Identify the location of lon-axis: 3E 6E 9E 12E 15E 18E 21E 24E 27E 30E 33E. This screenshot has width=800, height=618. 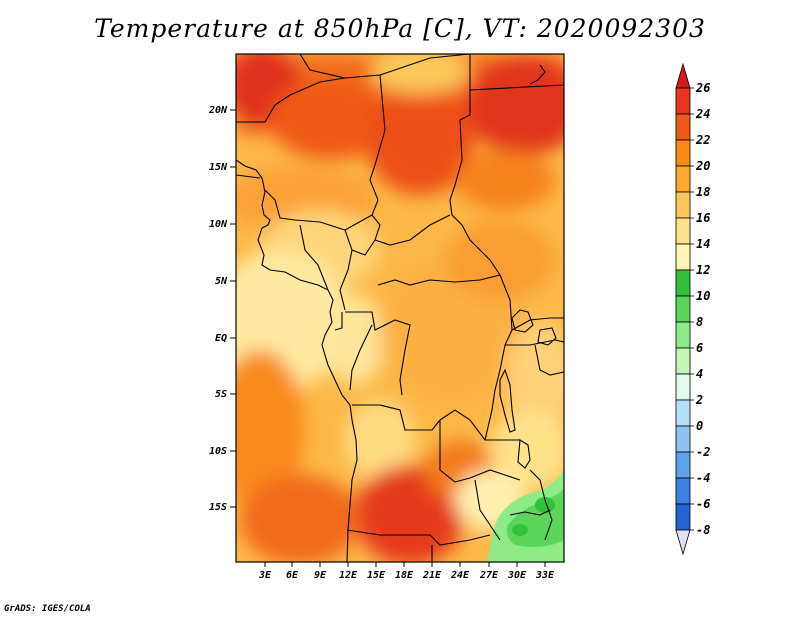
(406, 571).